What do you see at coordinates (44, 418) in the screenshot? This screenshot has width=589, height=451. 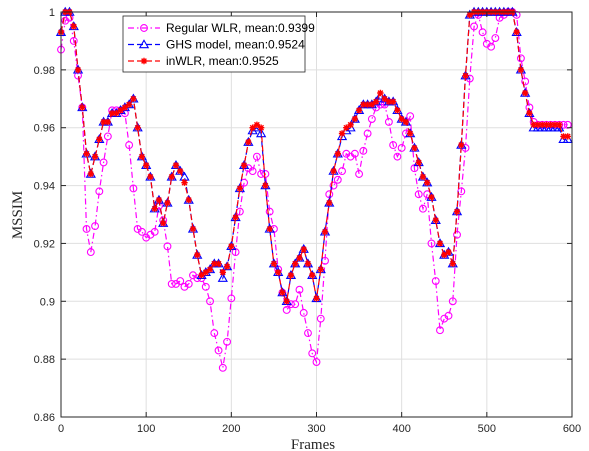 I see `y-tick-label: 0.86` at bounding box center [44, 418].